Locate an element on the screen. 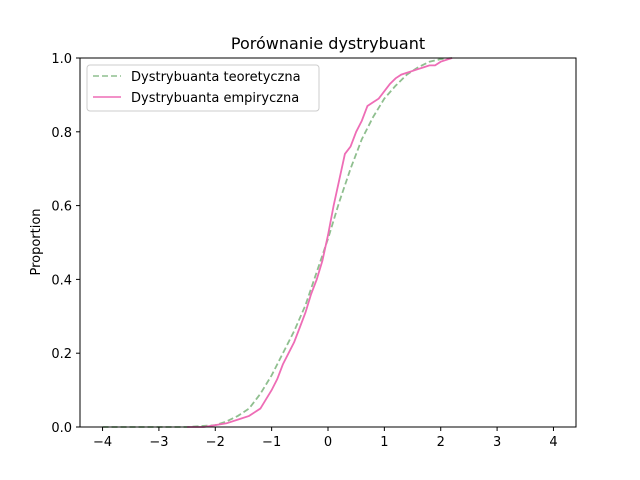 The image size is (640, 480). y-axis: 0.0 0.2 0.4 0.6 0.8 1.0 is located at coordinates (65, 244).